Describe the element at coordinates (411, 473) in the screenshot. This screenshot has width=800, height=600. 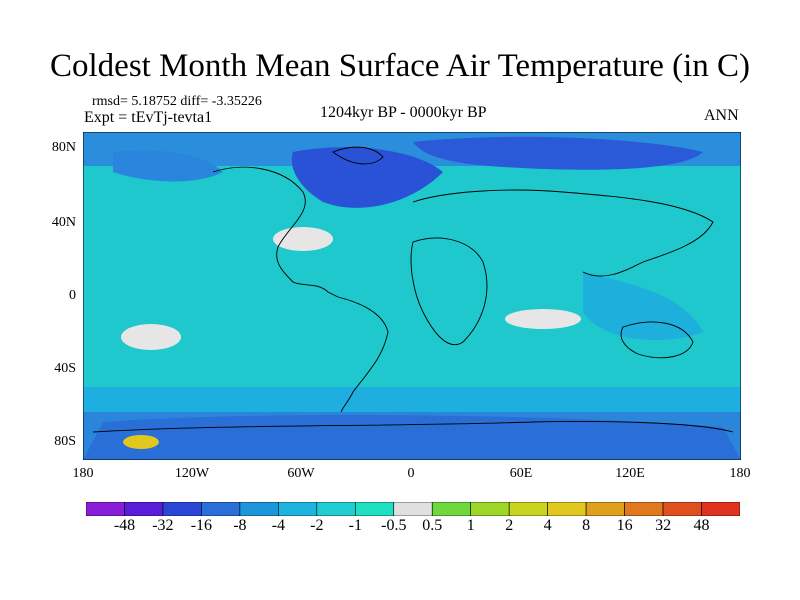
I see `lon-label-0: 0` at that location.